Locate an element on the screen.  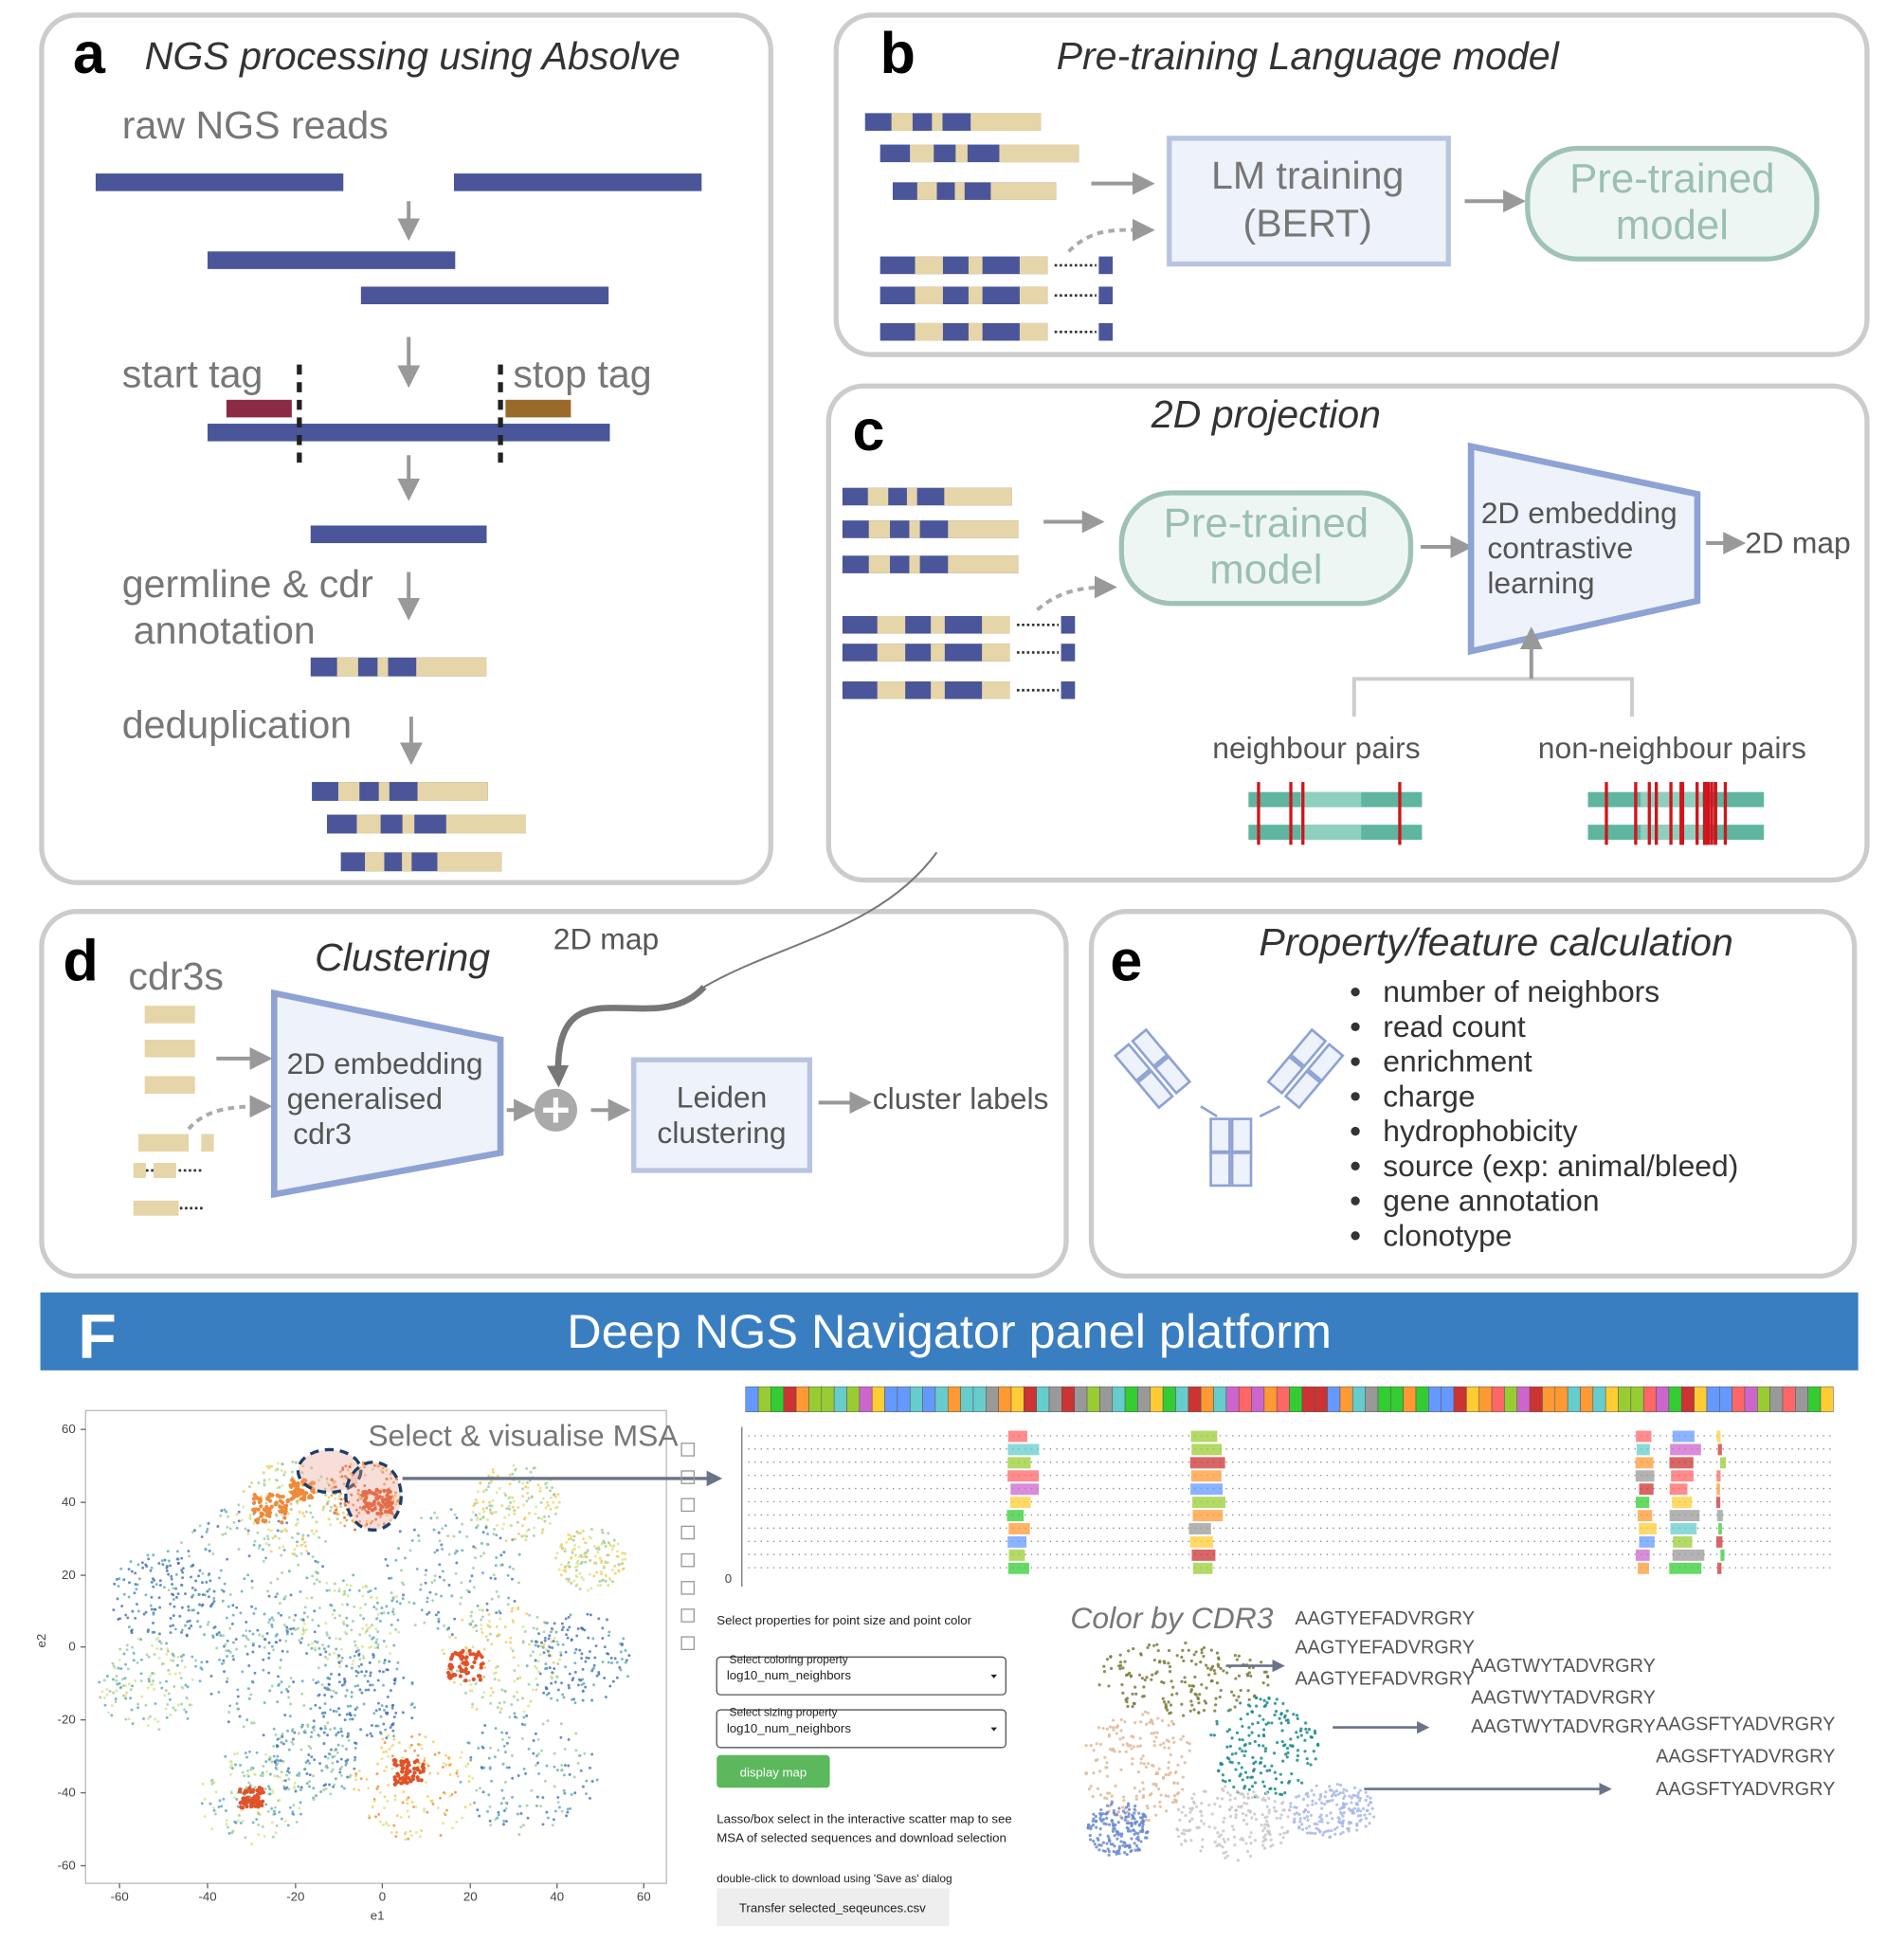
cdr-segment is located at coordinates (375, 862).